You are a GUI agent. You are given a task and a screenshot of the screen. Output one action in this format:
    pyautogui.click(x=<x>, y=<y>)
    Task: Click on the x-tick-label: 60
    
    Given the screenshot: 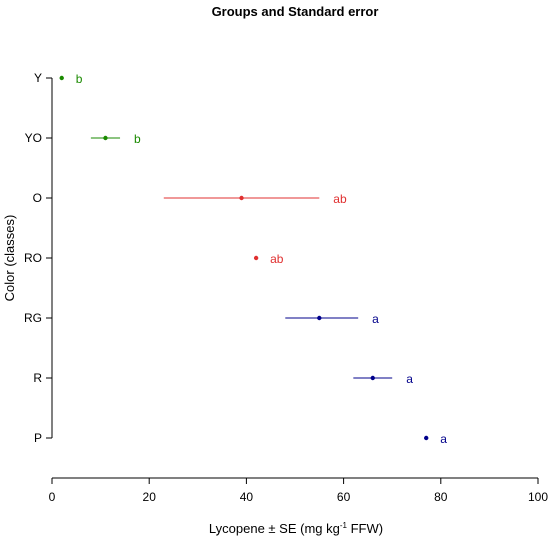 What is the action you would take?
    pyautogui.click(x=344, y=497)
    